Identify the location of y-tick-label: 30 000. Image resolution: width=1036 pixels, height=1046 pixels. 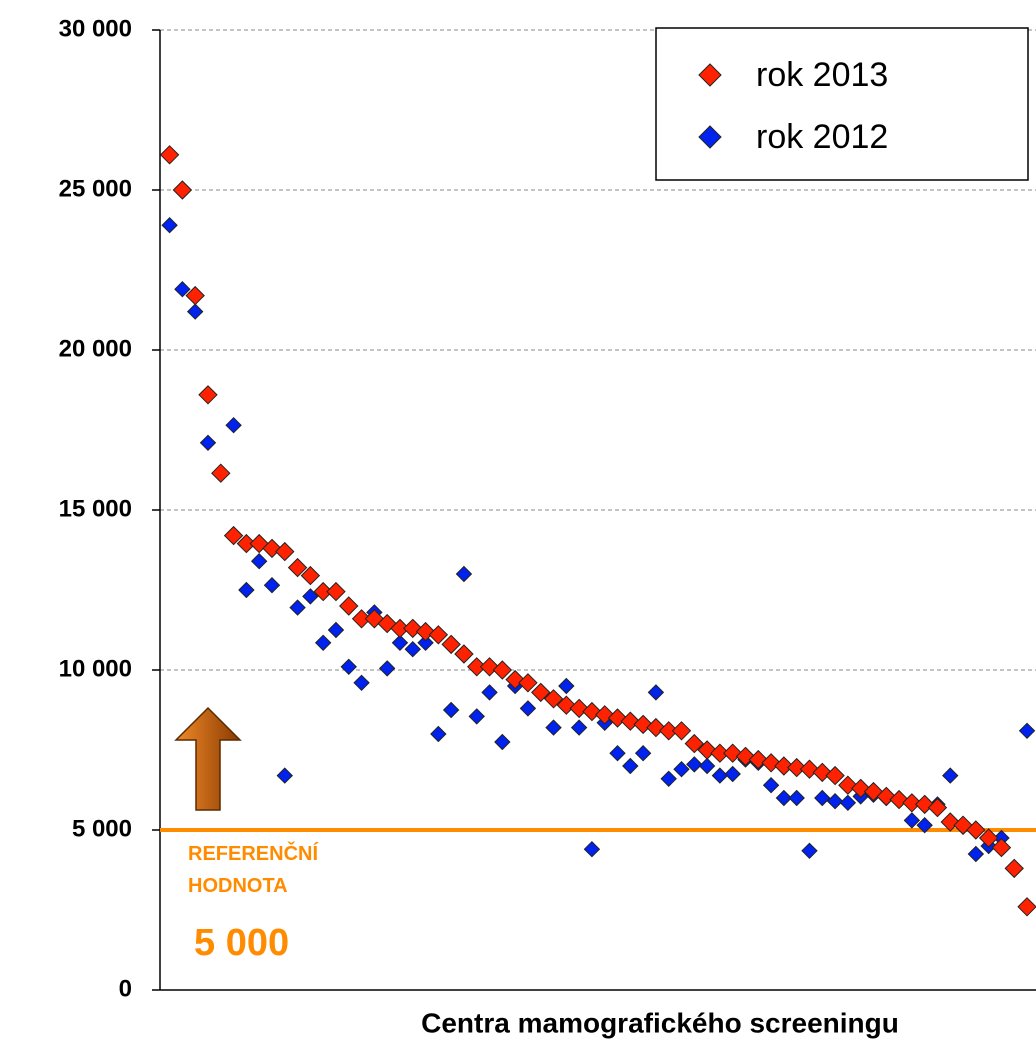
(95, 28).